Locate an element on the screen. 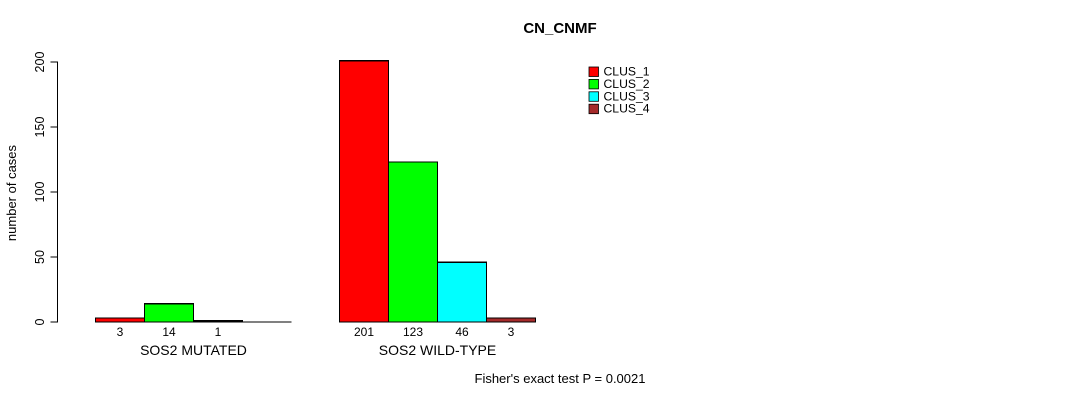 The image size is (1090, 400). y-axis-tick-label: 200 is located at coordinates (40, 62).